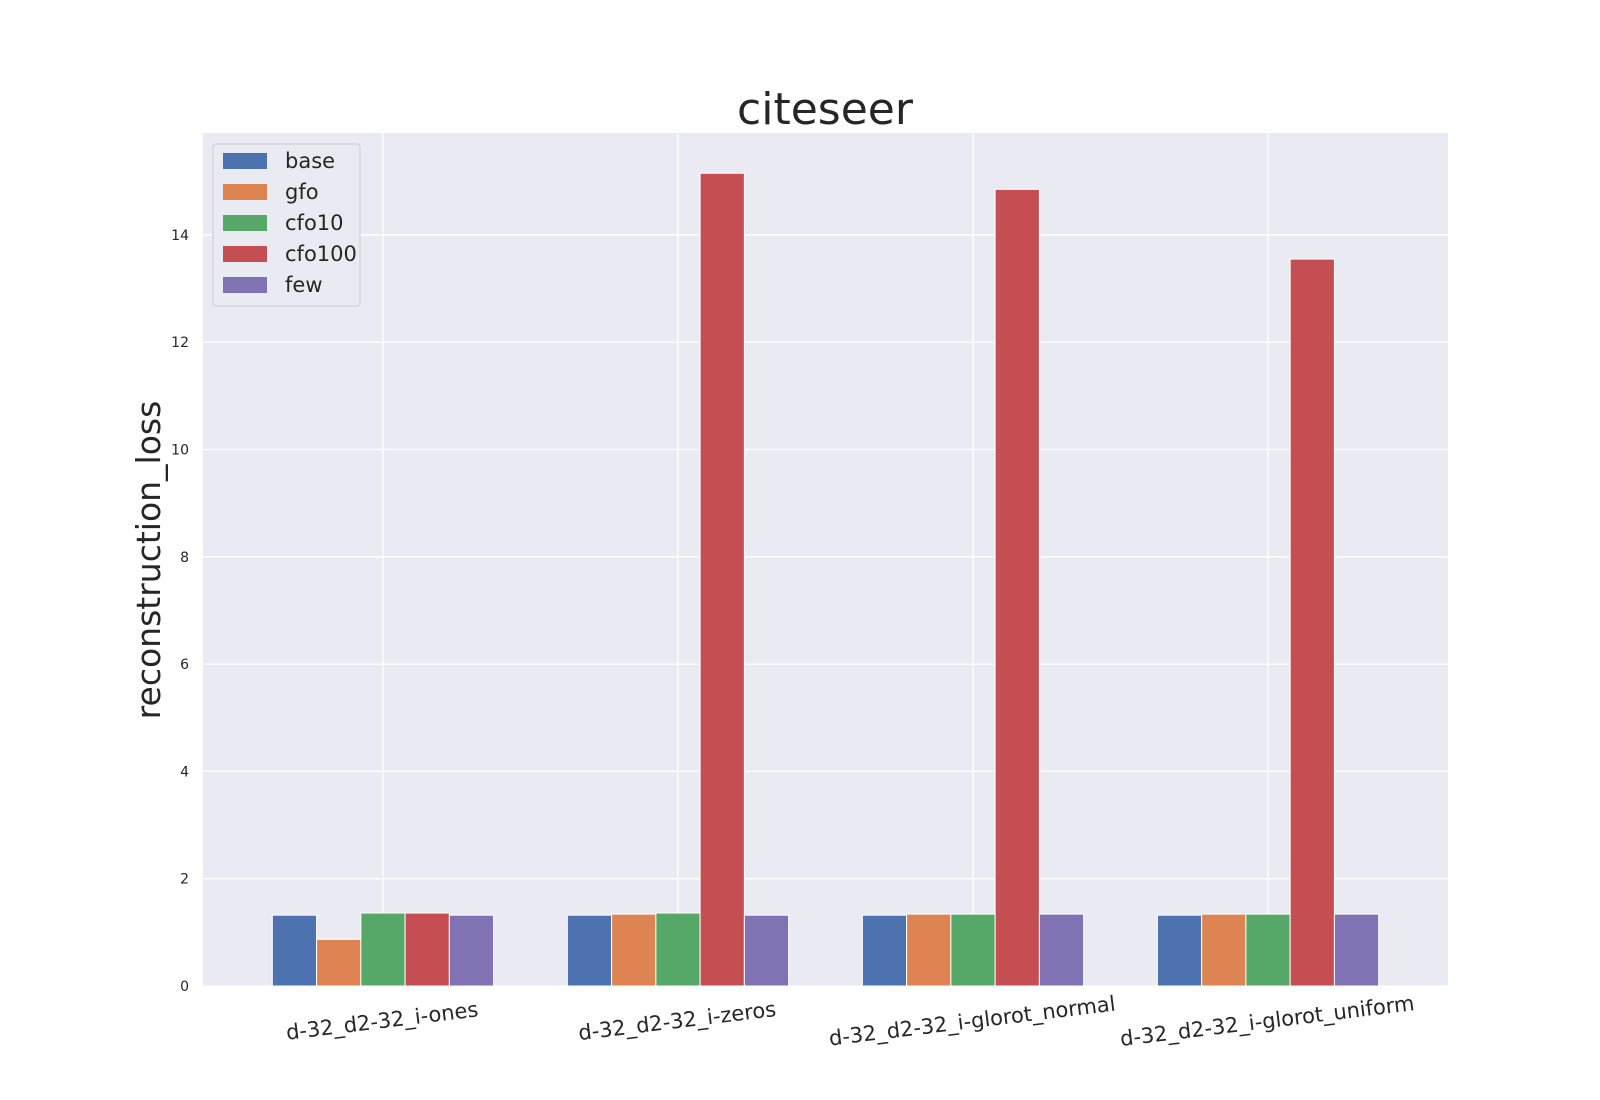 The width and height of the screenshot is (1600, 1100). What do you see at coordinates (677, 1021) in the screenshot?
I see `x-tick-label: d-32_d2-32_i-zeros` at bounding box center [677, 1021].